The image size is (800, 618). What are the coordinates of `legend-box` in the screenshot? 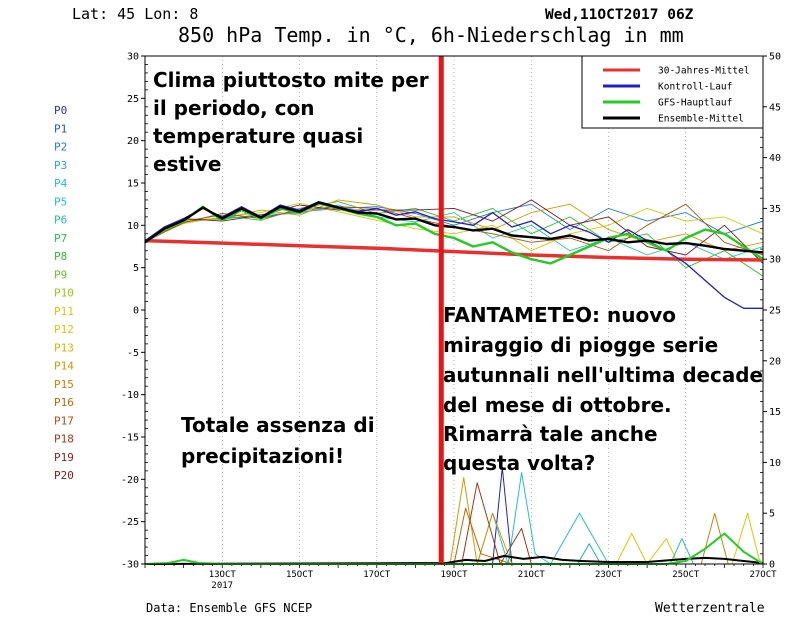 It's located at (672, 92).